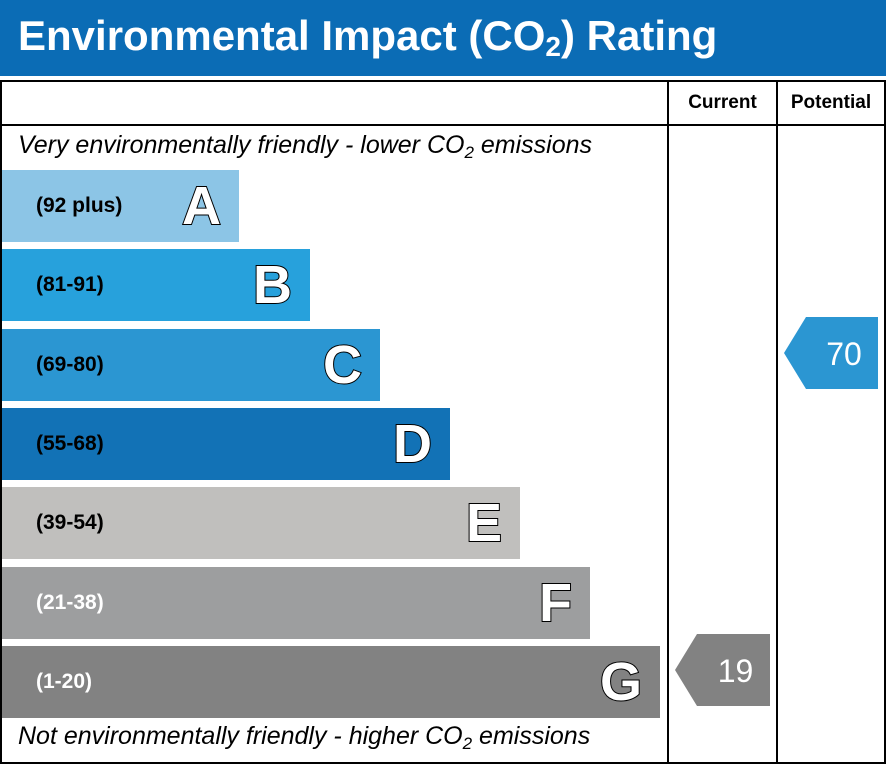 Image resolution: width=886 pixels, height=764 pixels. I want to click on marker-potential-arrow, so click(831, 353).